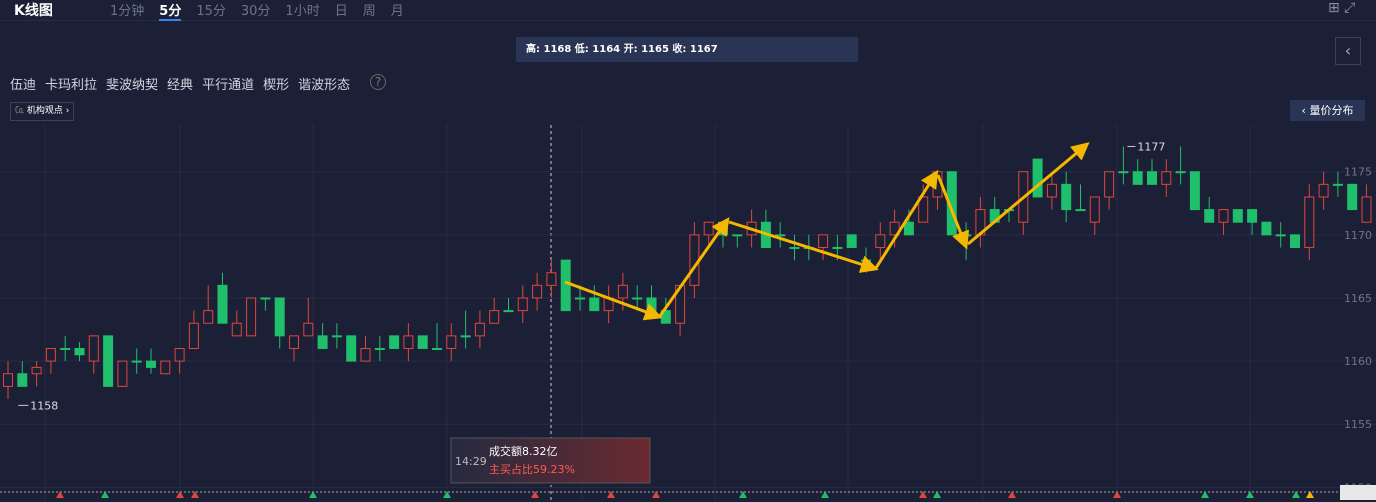 This screenshot has width=1376, height=502. I want to click on drawing-tool: 斐波纳契, so click(132, 85).